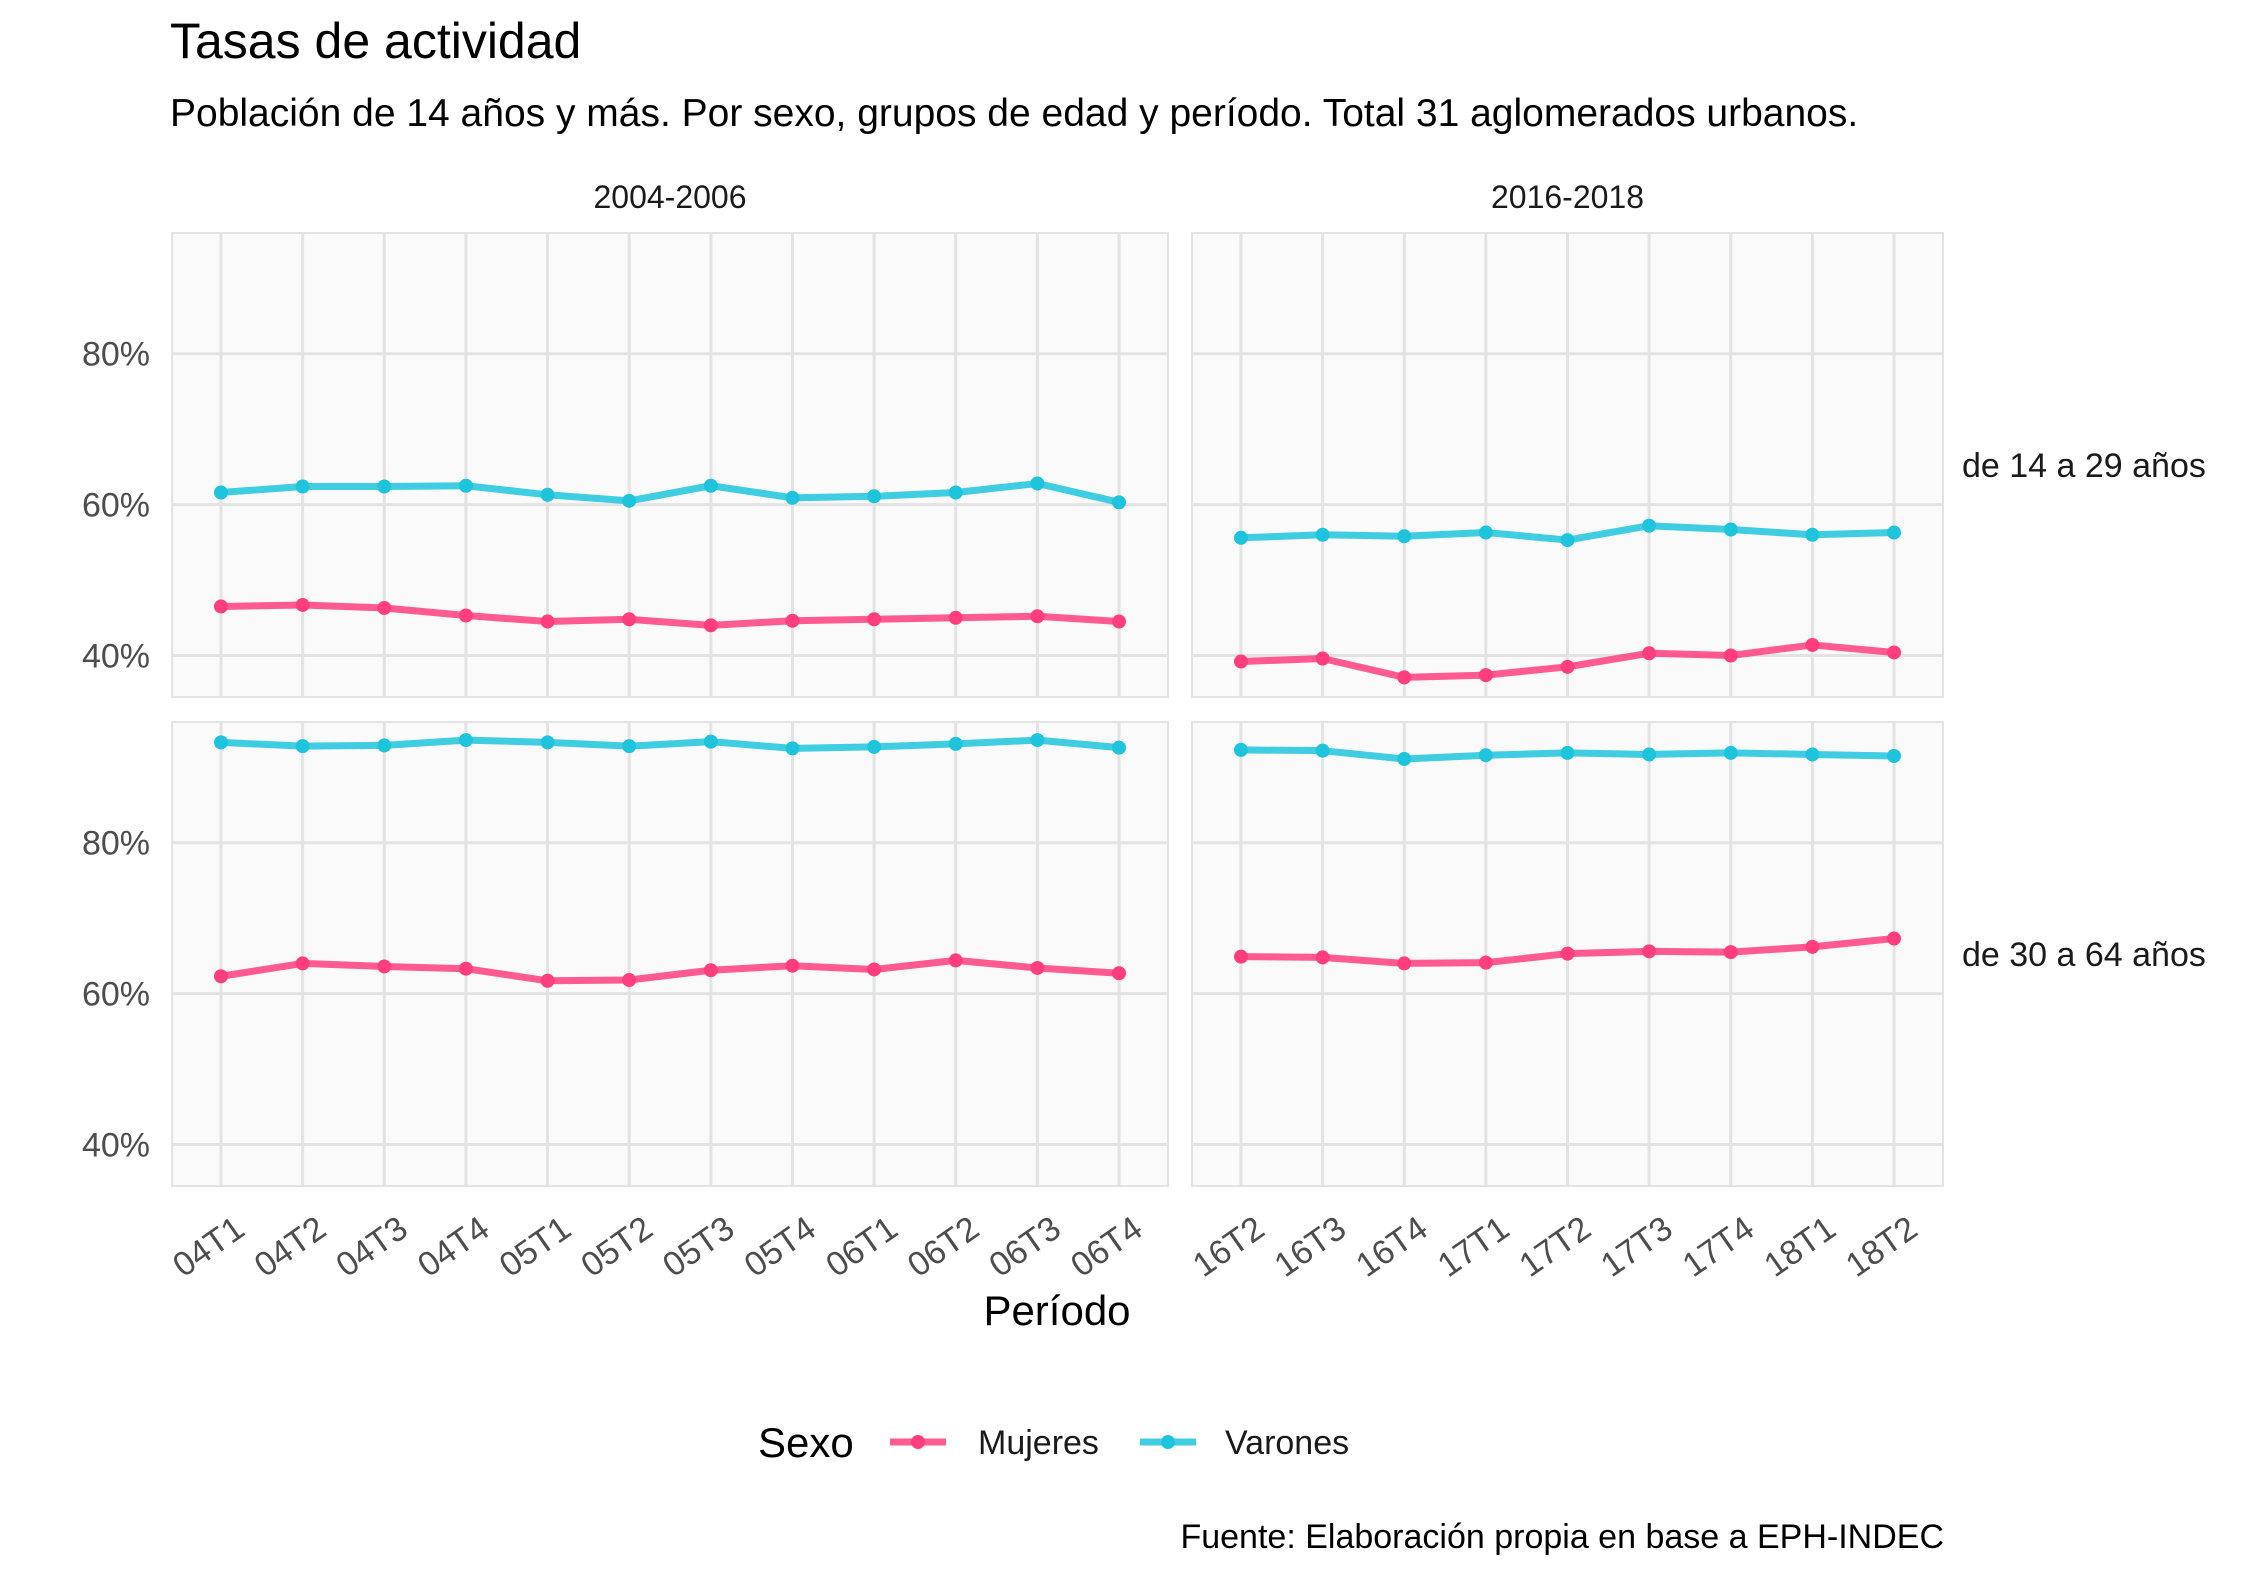  I want to click on y-tick-label: 40%, so click(116, 1146).